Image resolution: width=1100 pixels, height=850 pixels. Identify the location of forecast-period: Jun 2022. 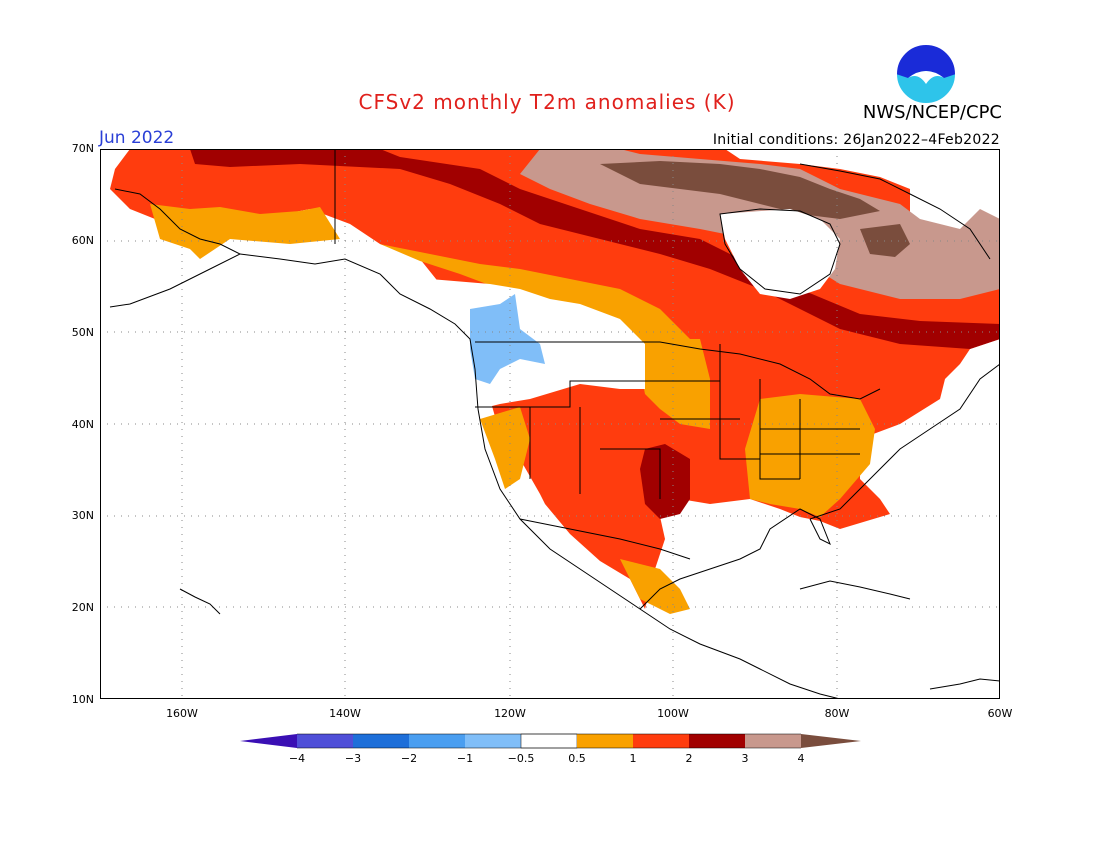
(137, 138).